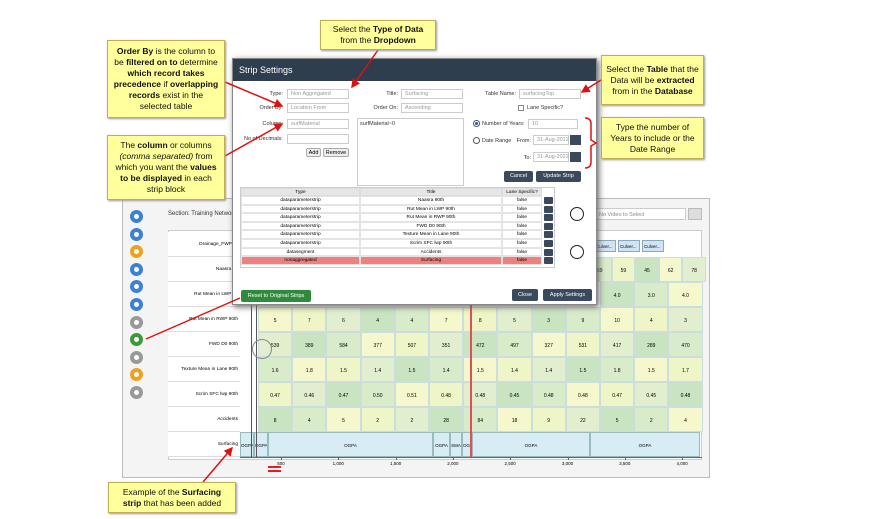 This screenshot has width=870, height=519. Describe the element at coordinates (550, 94) in the screenshot. I see `text-input: surfacingTop` at that location.